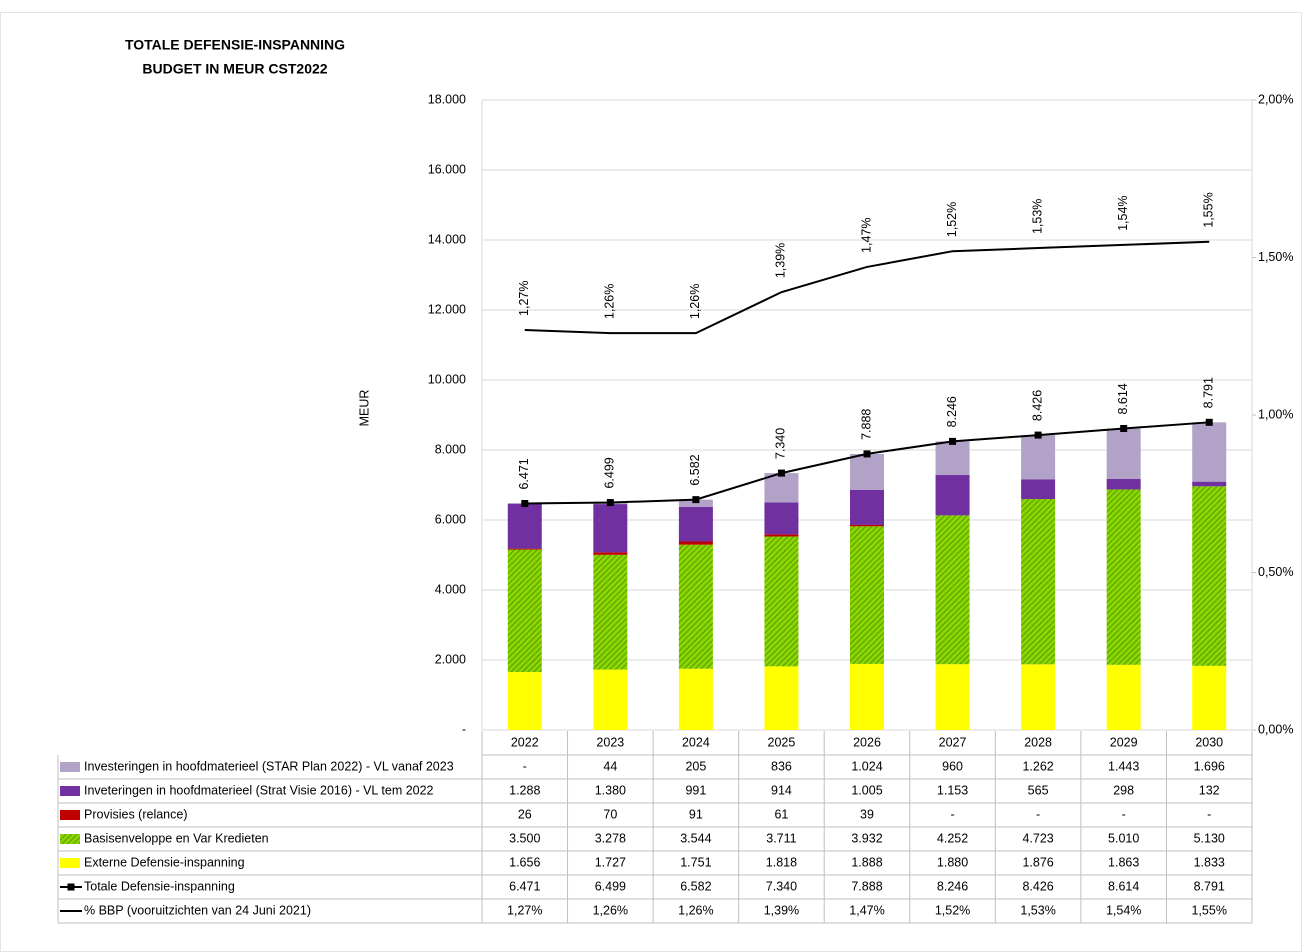 The width and height of the screenshot is (1302, 952). What do you see at coordinates (1123, 398) in the screenshot?
I see `data-label: 8.614` at bounding box center [1123, 398].